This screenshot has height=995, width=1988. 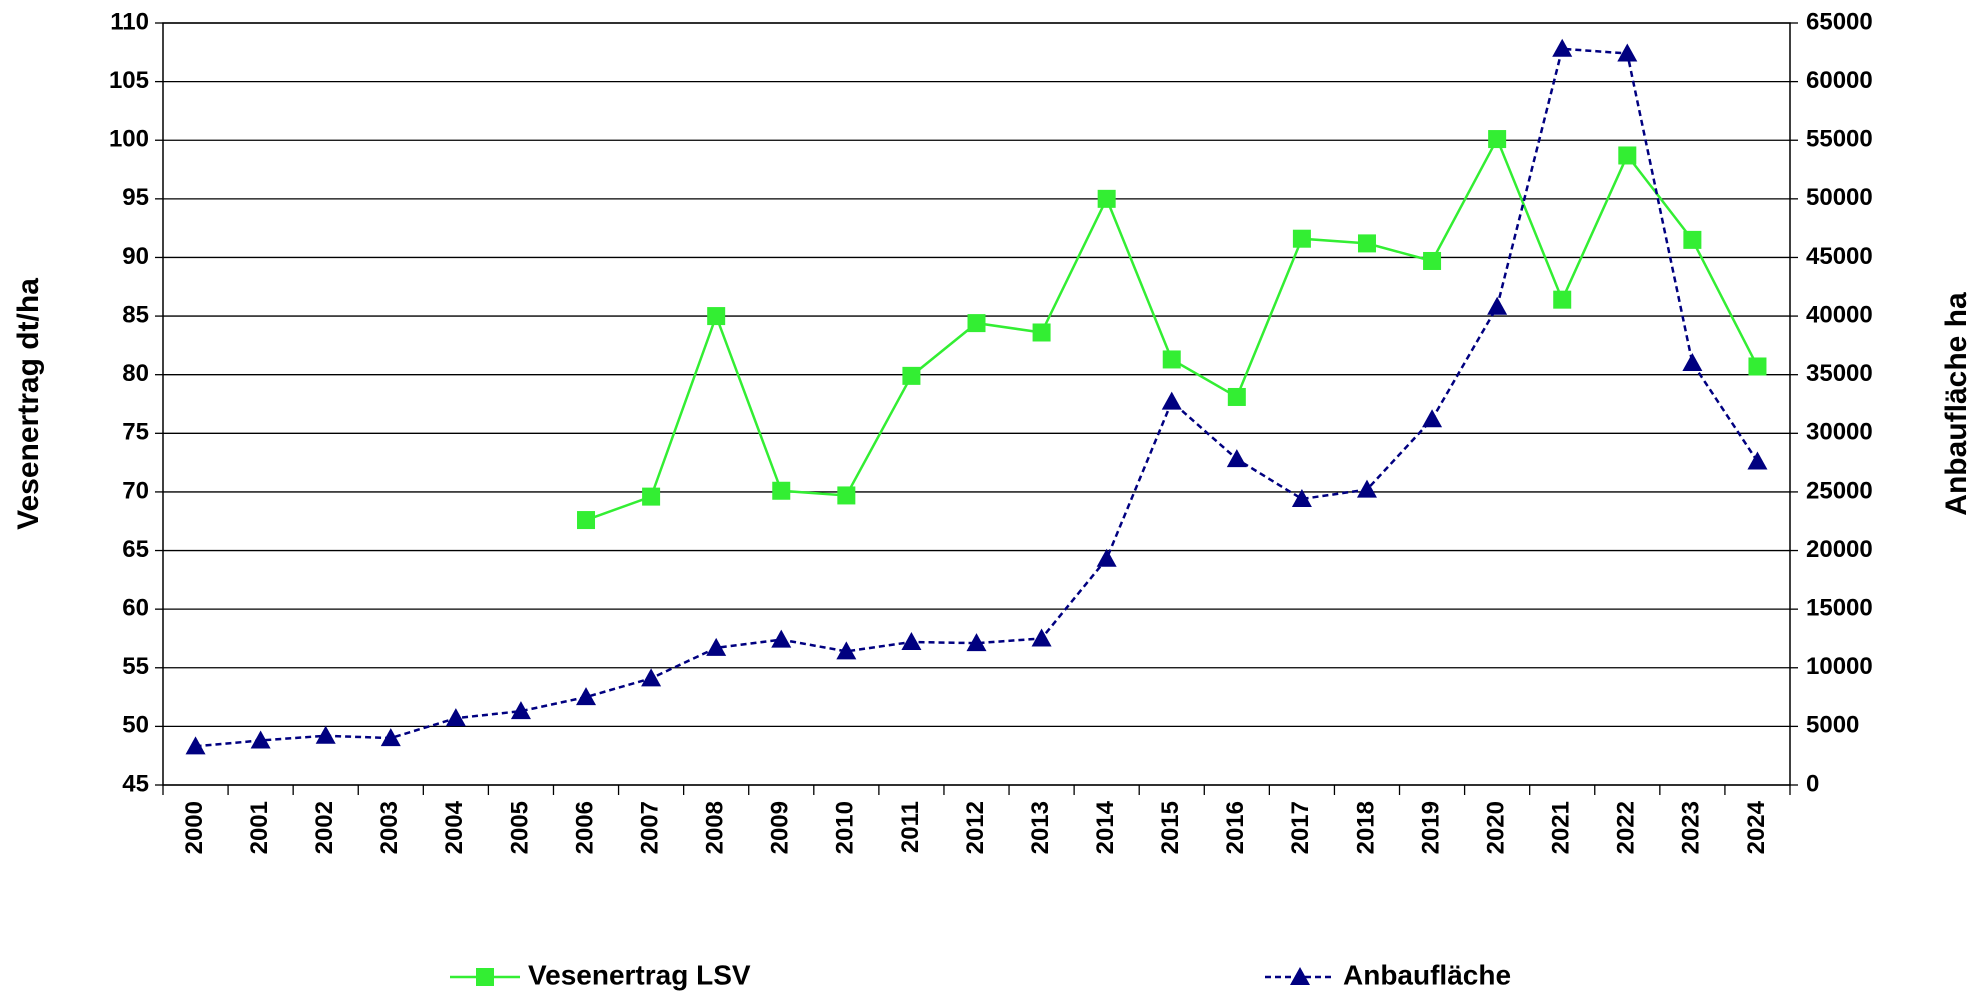 What do you see at coordinates (1561, 827) in the screenshot?
I see `x-tick-label: 2021` at bounding box center [1561, 827].